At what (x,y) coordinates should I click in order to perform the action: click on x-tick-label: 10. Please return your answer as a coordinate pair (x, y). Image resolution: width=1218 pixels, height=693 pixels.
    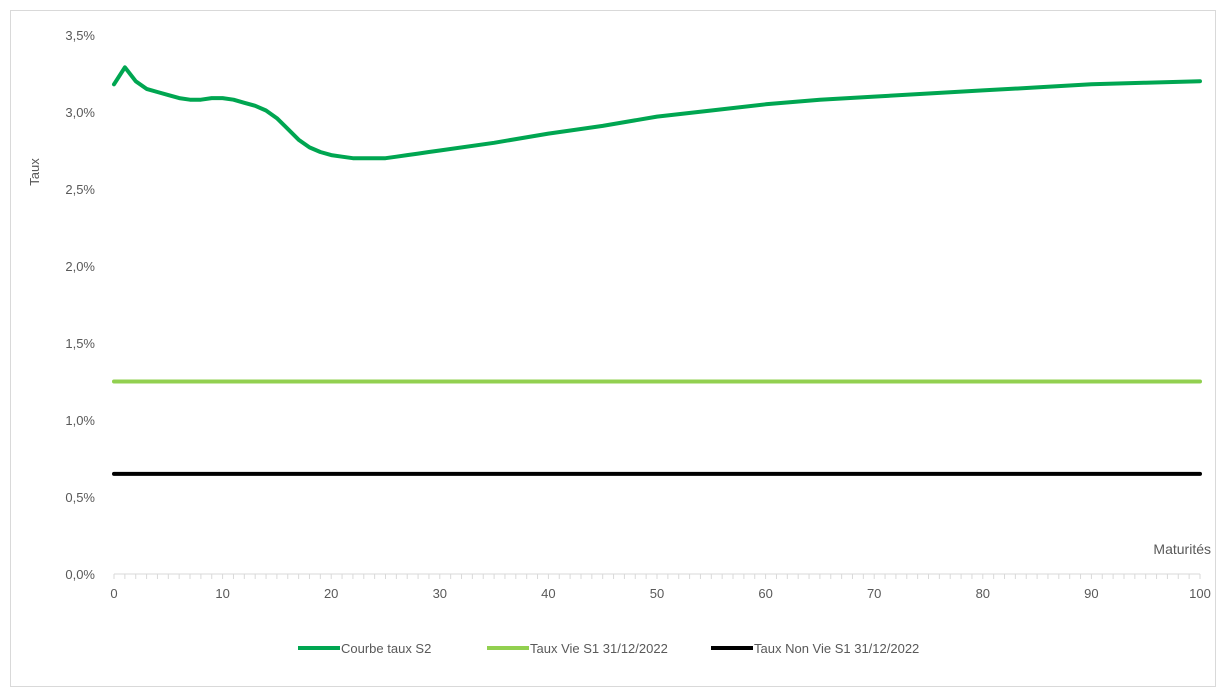
    Looking at the image, I should click on (222, 593).